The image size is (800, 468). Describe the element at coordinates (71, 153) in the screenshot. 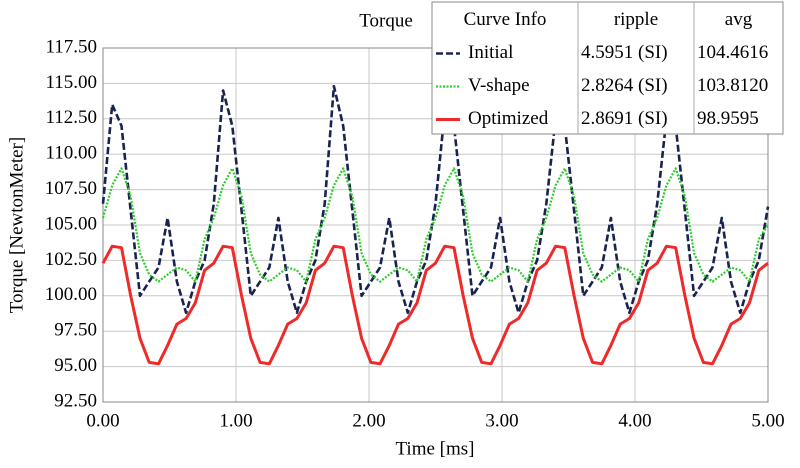

I see `y-tick-label: 110.00` at that location.